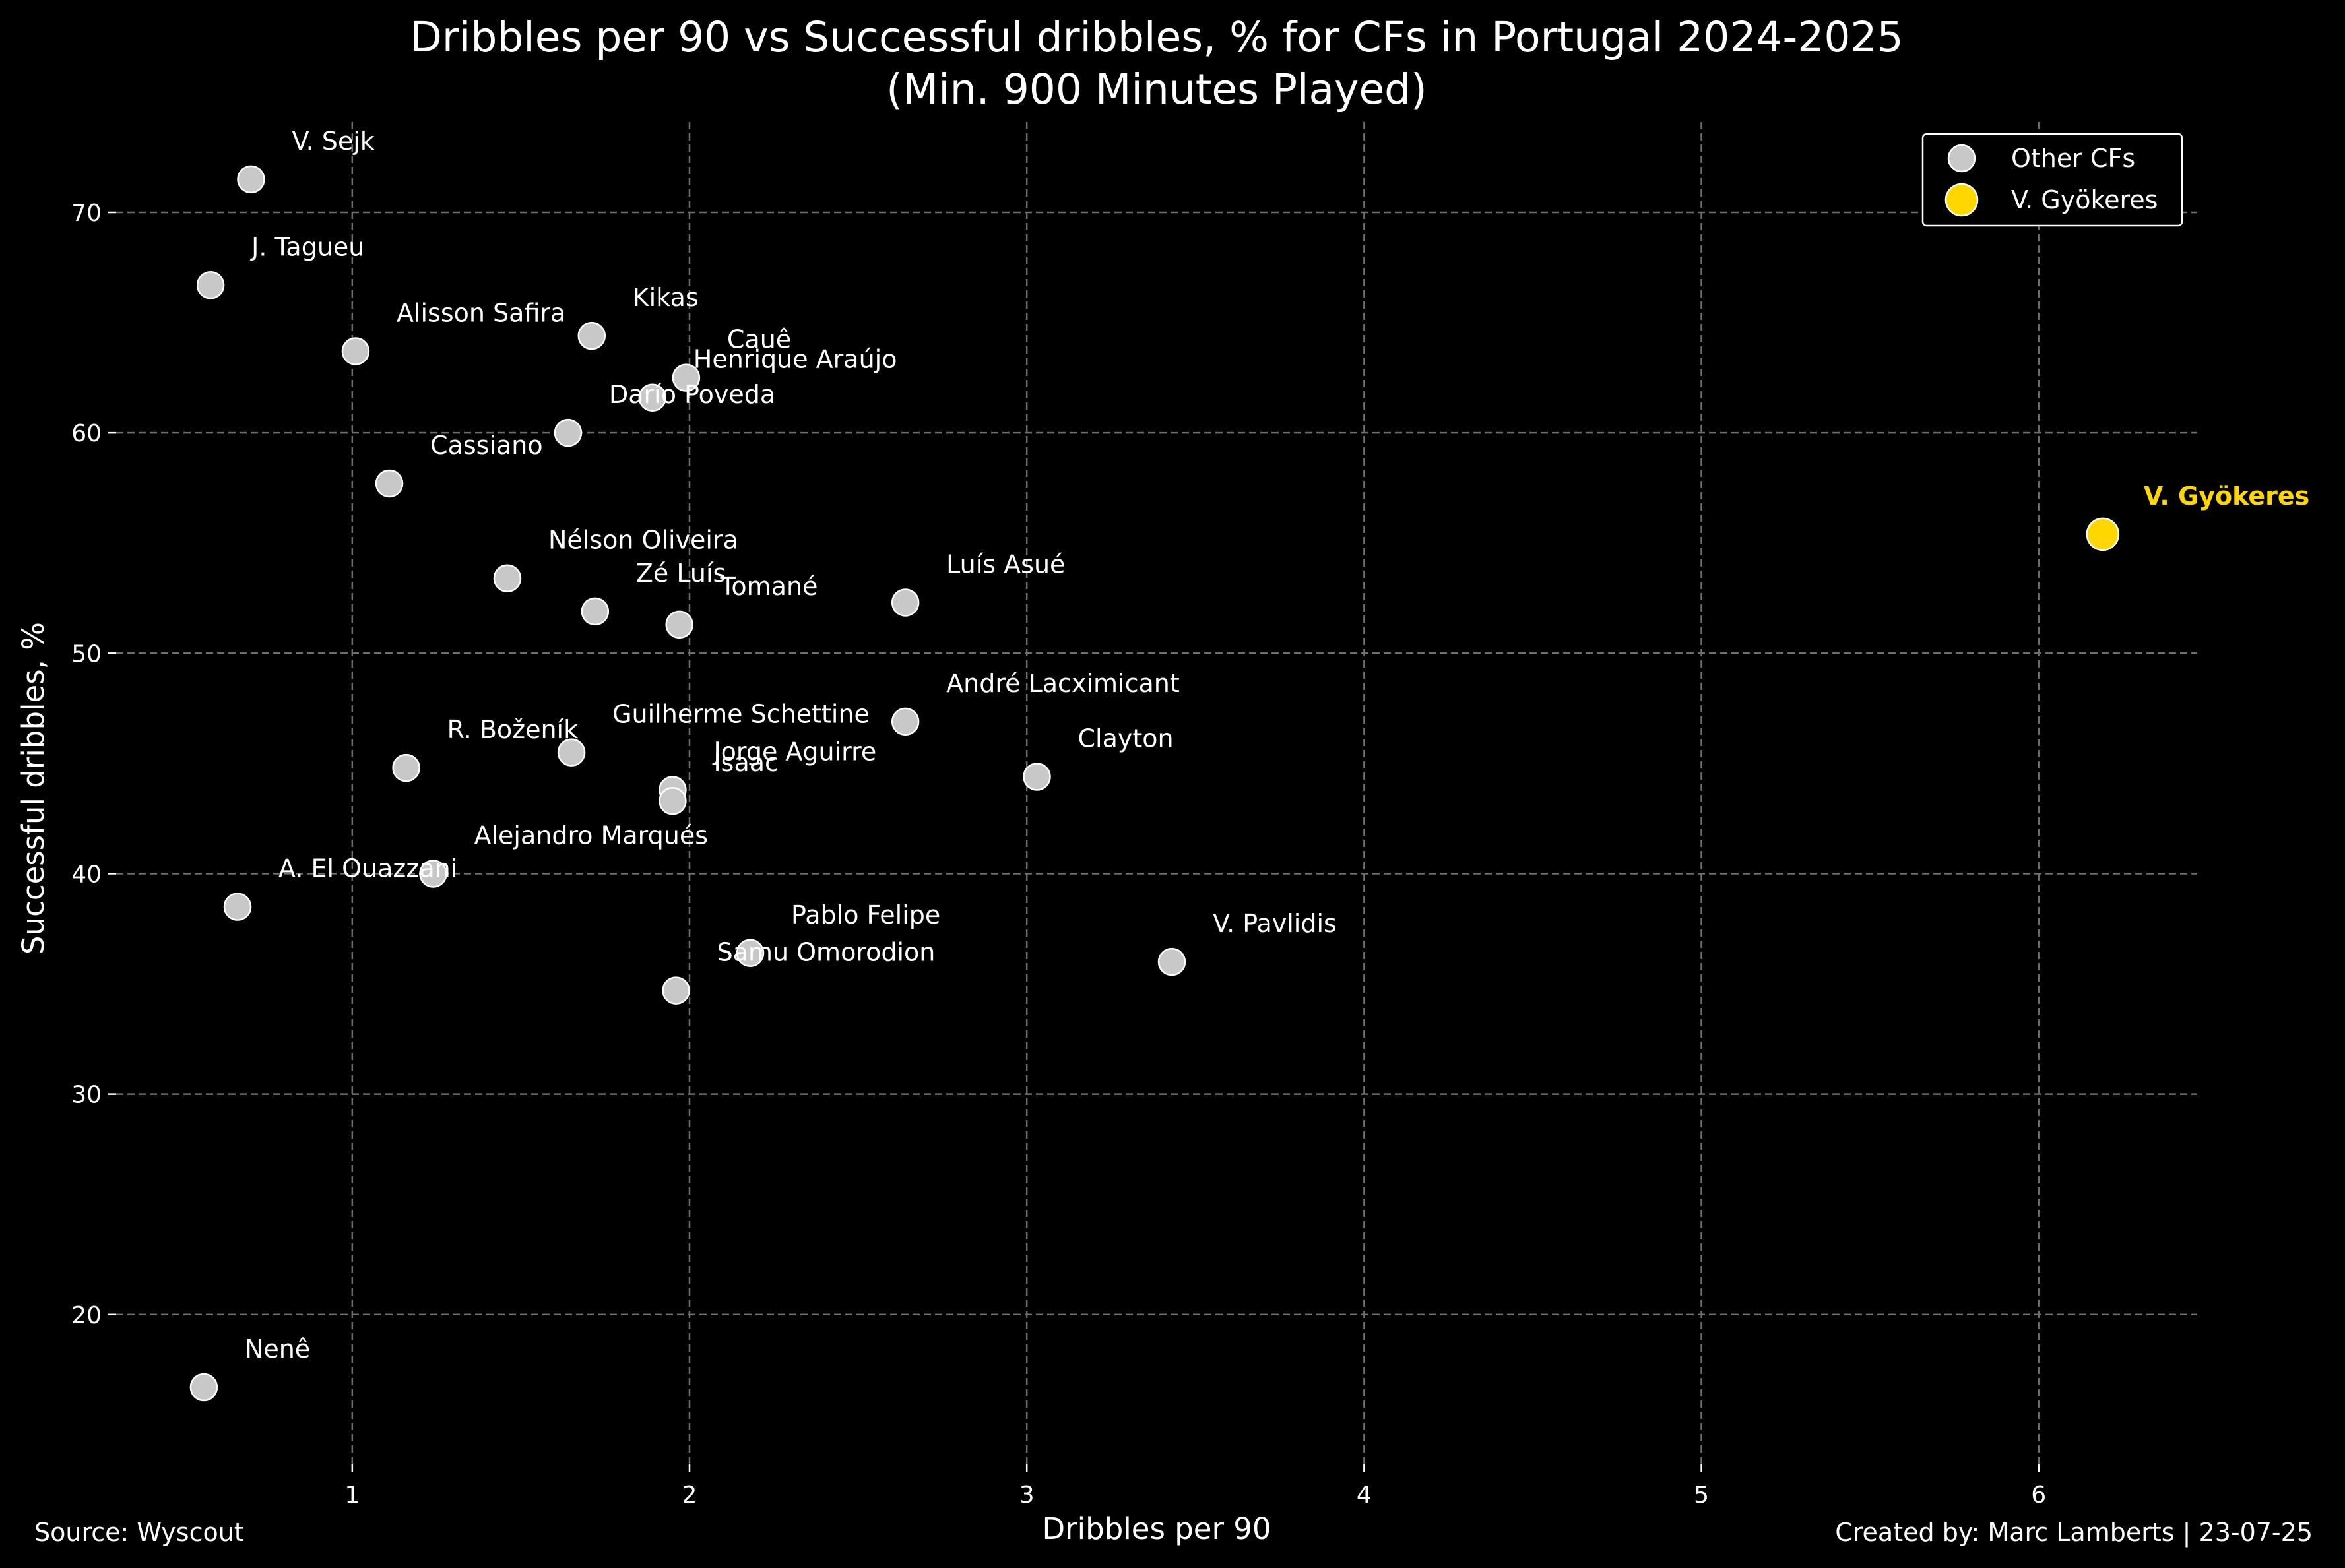 The width and height of the screenshot is (2345, 1568). I want to click on x-tick-label: 1, so click(352, 1495).